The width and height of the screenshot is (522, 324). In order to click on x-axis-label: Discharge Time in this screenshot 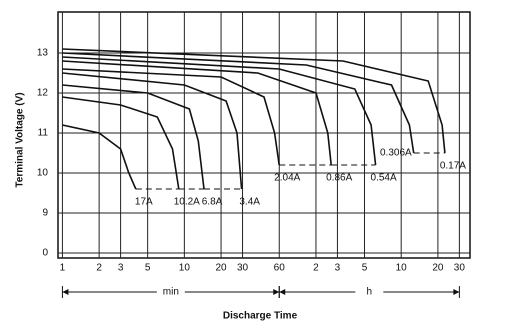, I will do `click(260, 316)`.